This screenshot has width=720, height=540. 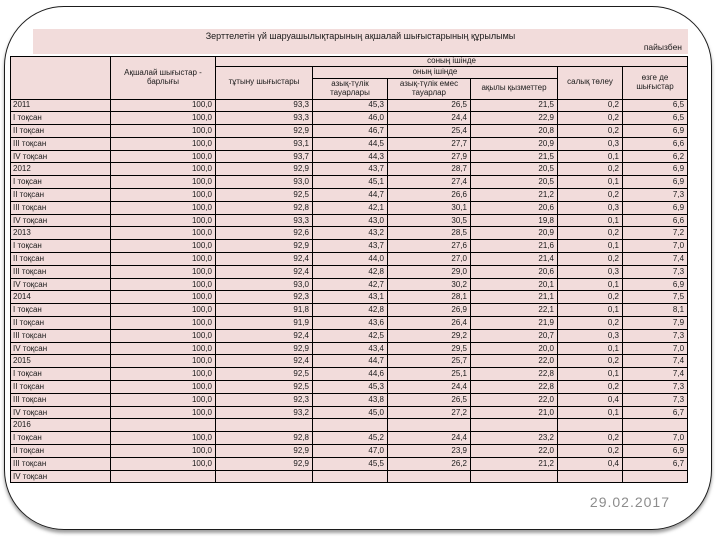 I want to click on year-row: 2015 100,0 92,4 44,7 25,7 22,0 0,2 7,4, so click(x=349, y=361).